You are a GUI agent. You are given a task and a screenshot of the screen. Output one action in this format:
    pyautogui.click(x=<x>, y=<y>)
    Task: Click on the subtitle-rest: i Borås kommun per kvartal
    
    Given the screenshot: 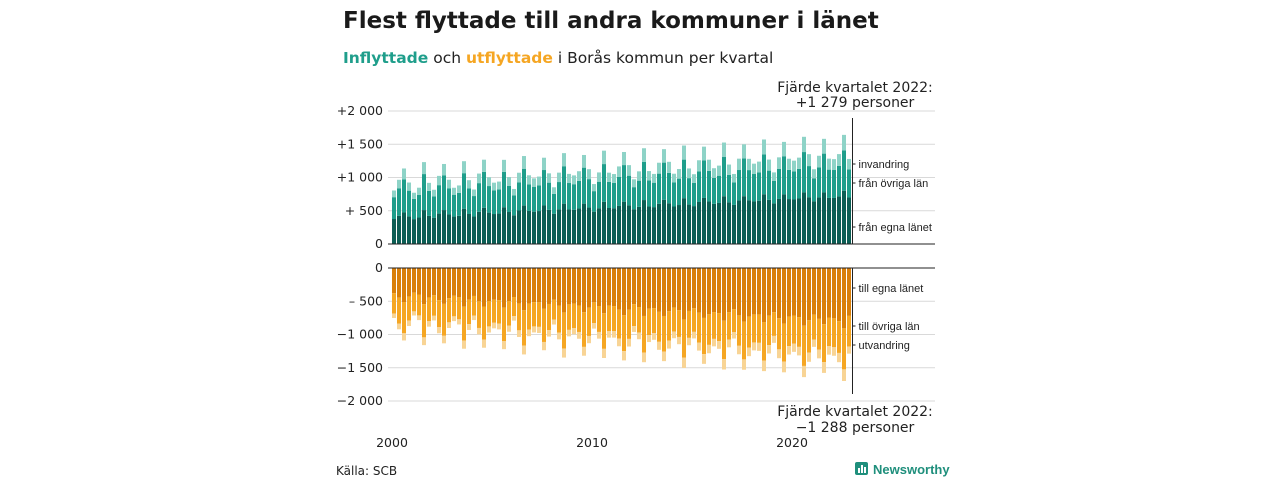 What is the action you would take?
    pyautogui.click(x=663, y=58)
    